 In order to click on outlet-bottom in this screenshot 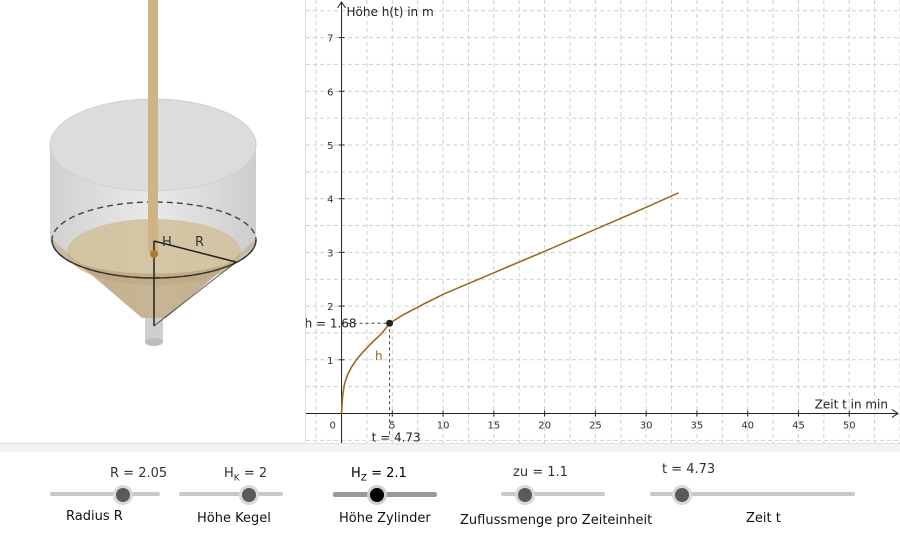, I will do `click(154, 342)`.